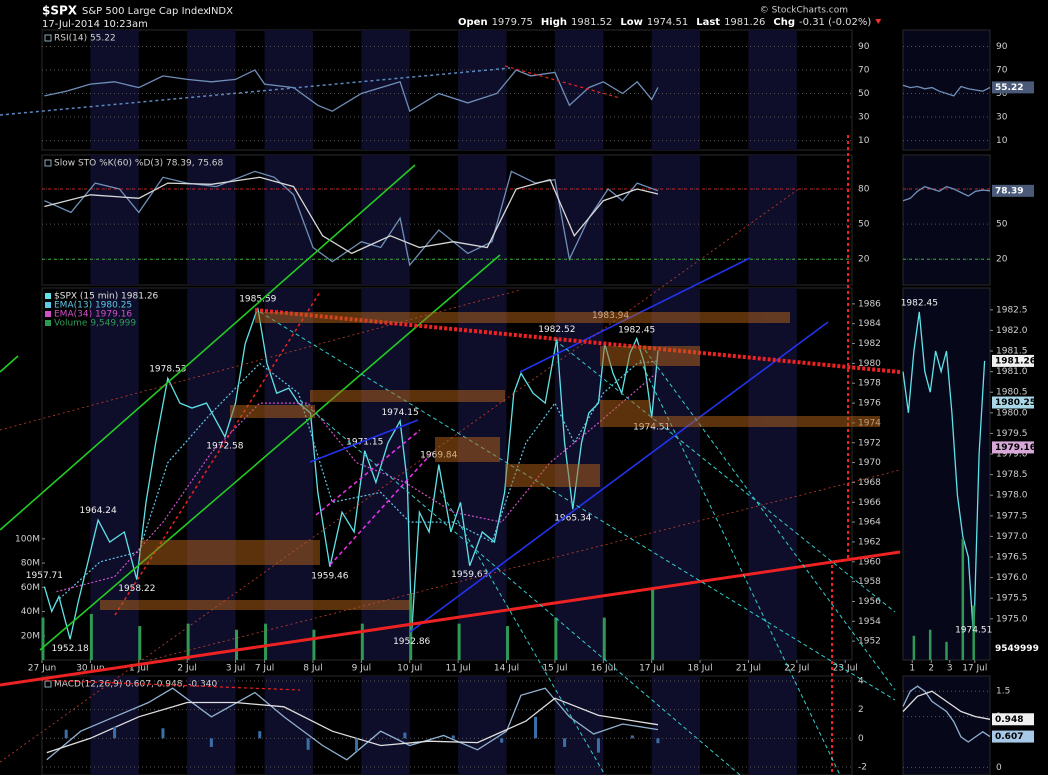  What do you see at coordinates (864, 260) in the screenshot?
I see `y-tick-label: 20` at bounding box center [864, 260].